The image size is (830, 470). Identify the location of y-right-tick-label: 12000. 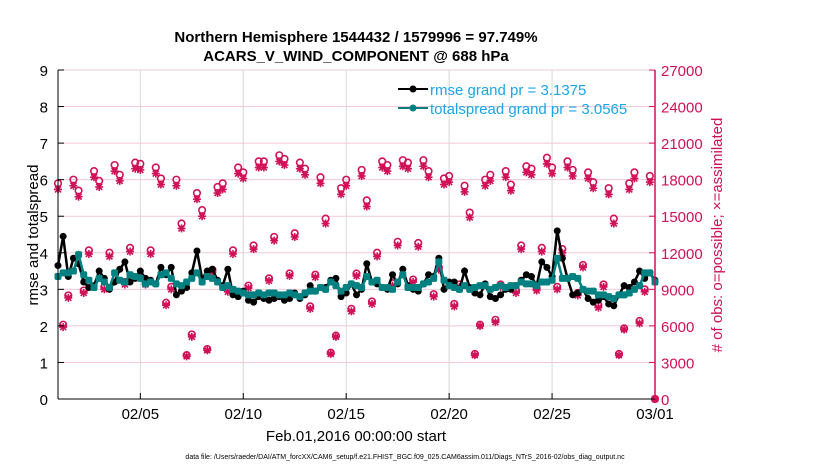
(682, 254).